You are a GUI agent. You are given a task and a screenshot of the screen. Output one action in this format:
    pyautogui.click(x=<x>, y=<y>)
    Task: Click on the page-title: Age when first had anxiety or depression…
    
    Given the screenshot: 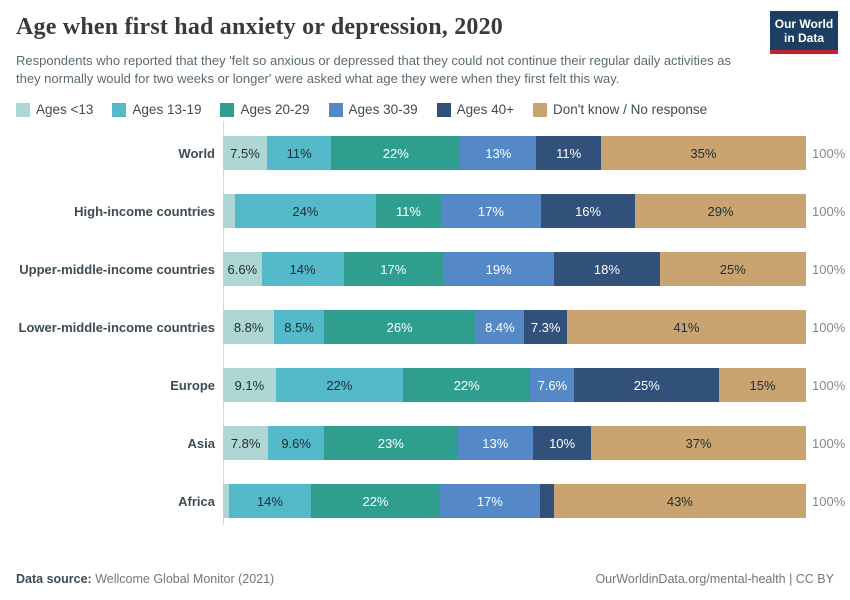 What is the action you would take?
    pyautogui.click(x=259, y=27)
    